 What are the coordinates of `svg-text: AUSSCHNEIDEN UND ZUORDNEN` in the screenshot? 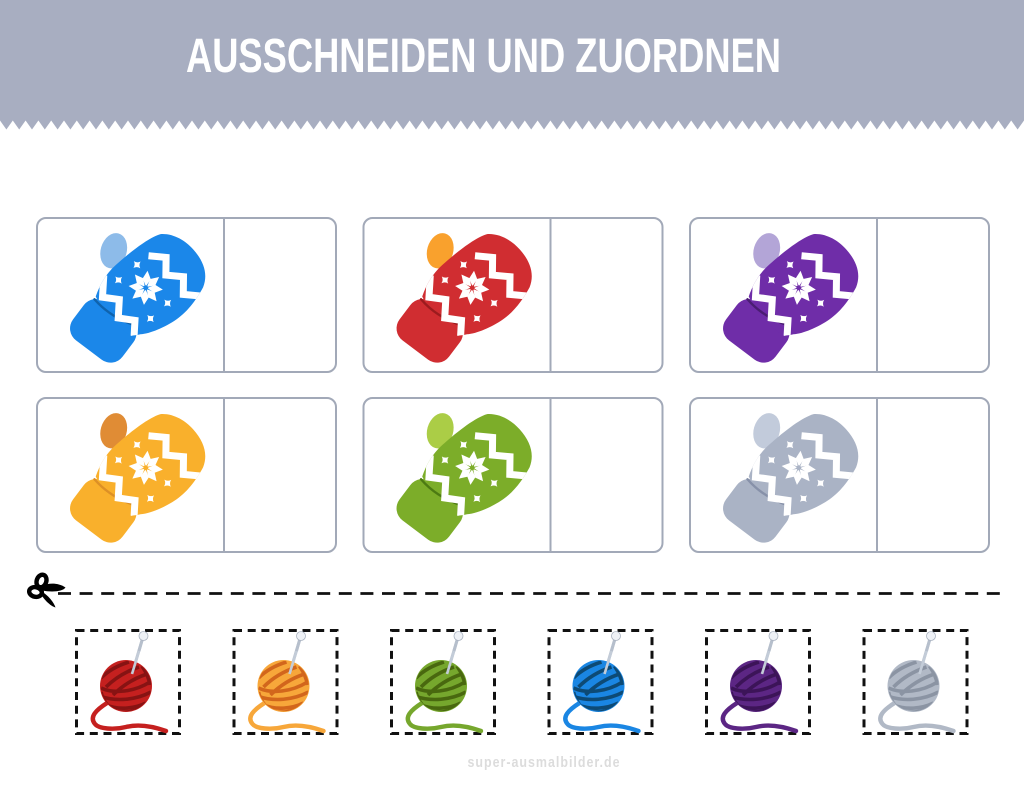 It's located at (483, 56).